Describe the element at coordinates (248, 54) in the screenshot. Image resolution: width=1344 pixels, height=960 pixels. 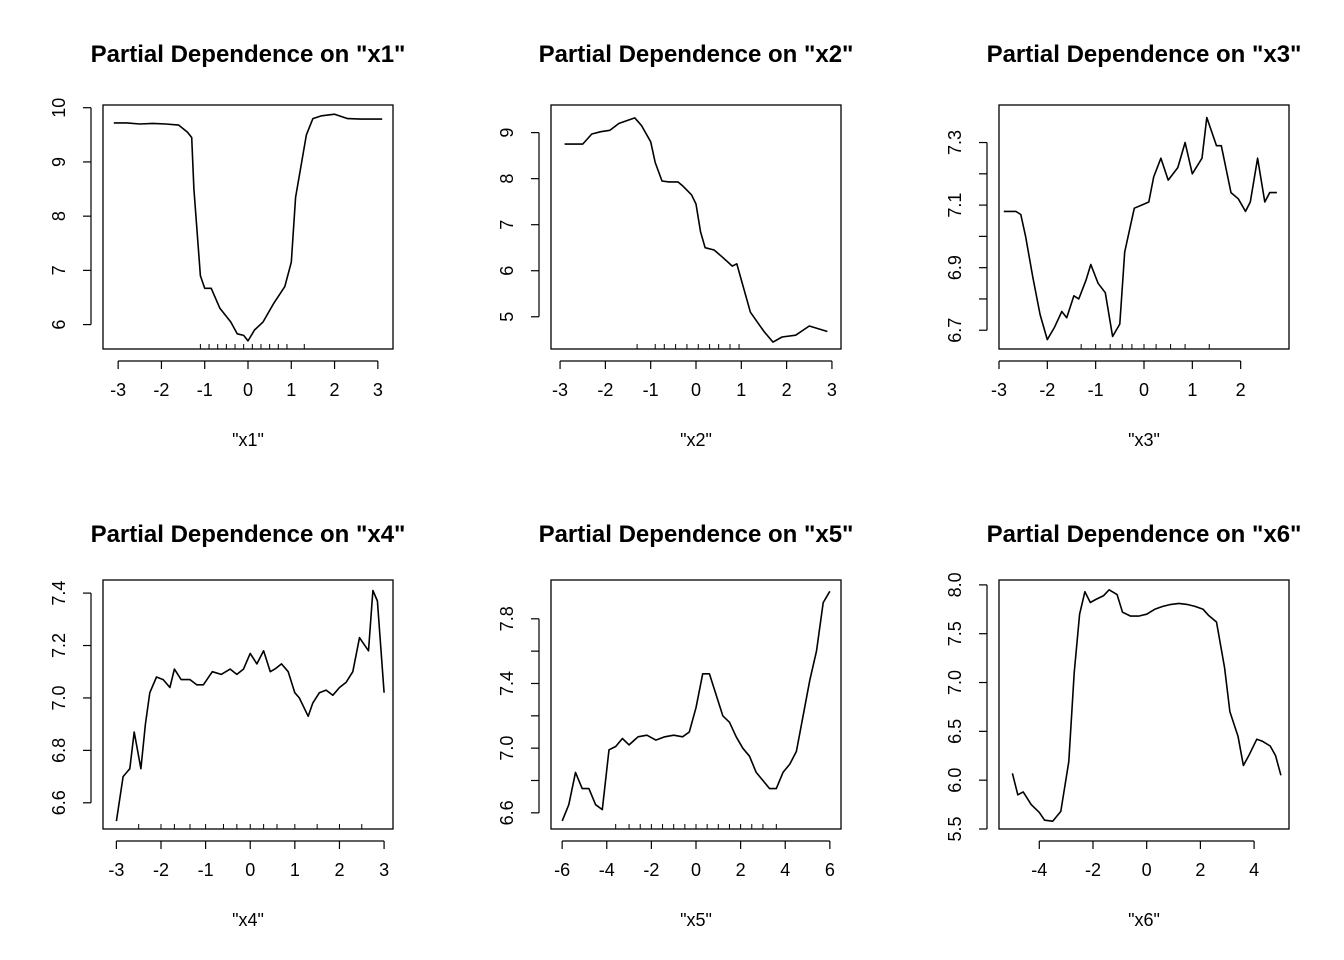
I see `chart-title: Partial Dependence on "x1"` at that location.